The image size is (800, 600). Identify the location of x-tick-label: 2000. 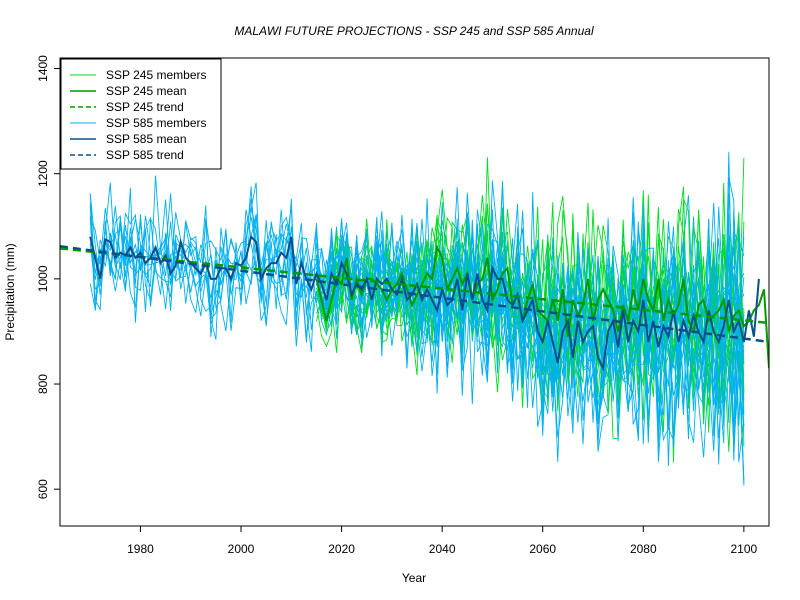
(241, 549).